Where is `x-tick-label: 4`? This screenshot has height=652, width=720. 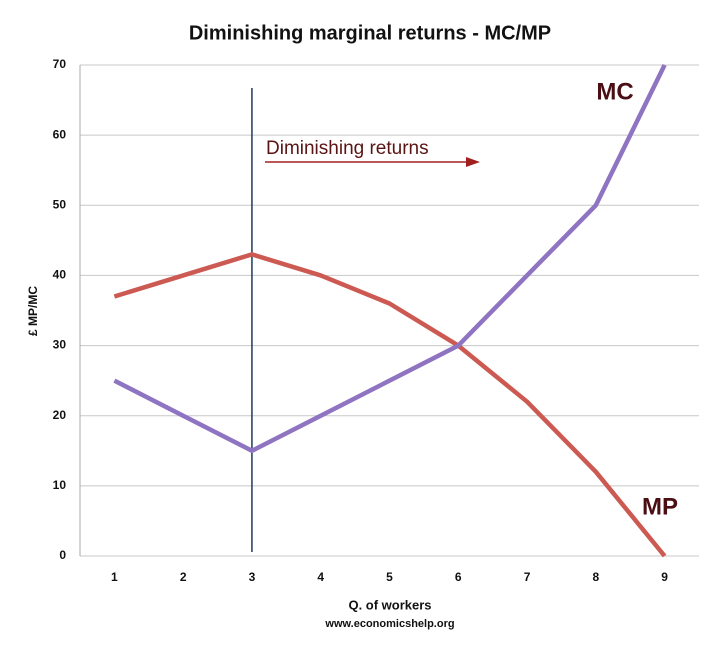 x-tick-label: 4 is located at coordinates (320, 577).